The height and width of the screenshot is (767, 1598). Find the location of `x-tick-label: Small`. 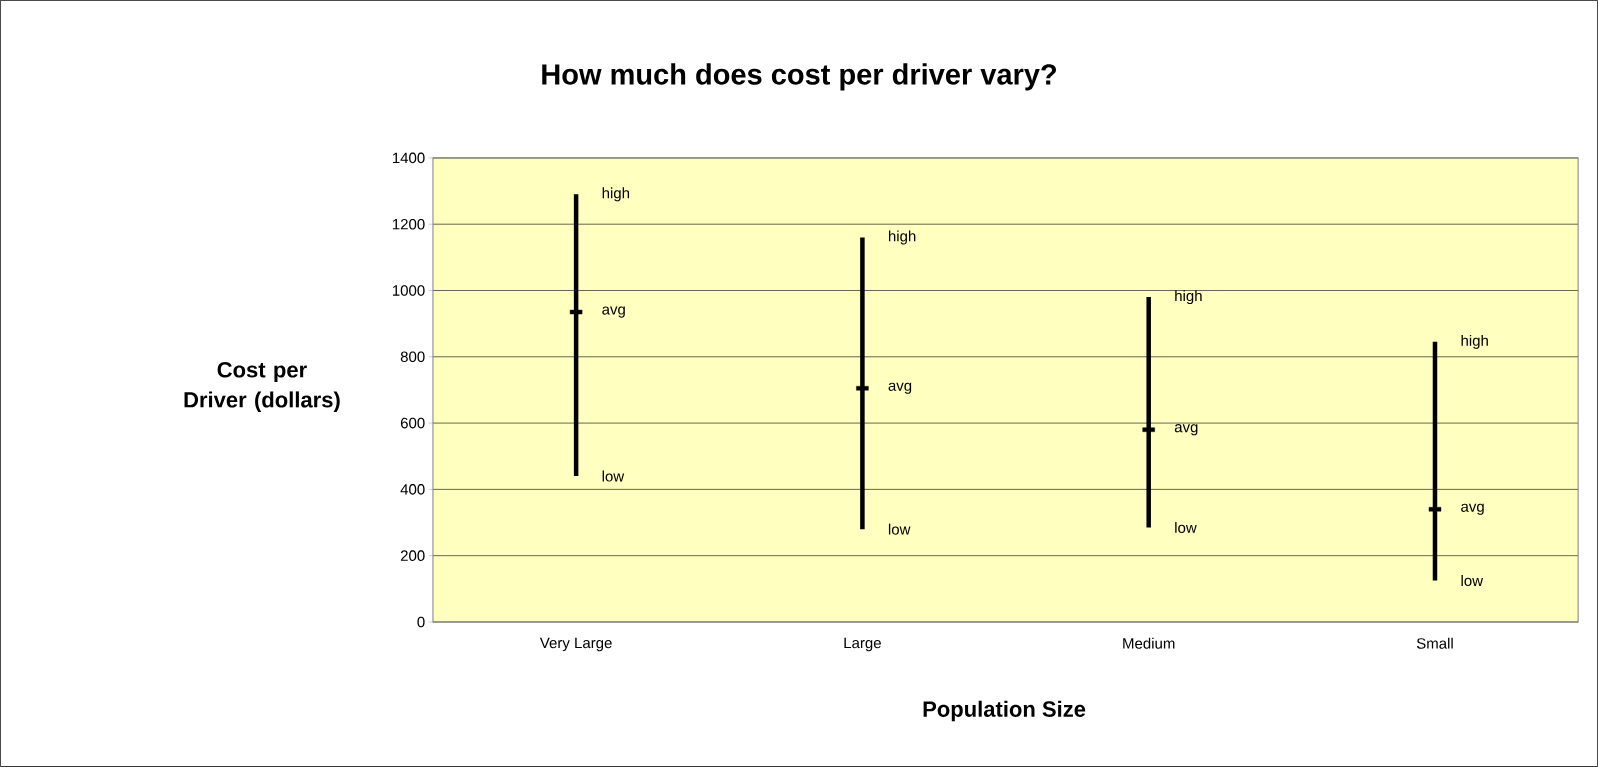

x-tick-label: Small is located at coordinates (1434, 643).